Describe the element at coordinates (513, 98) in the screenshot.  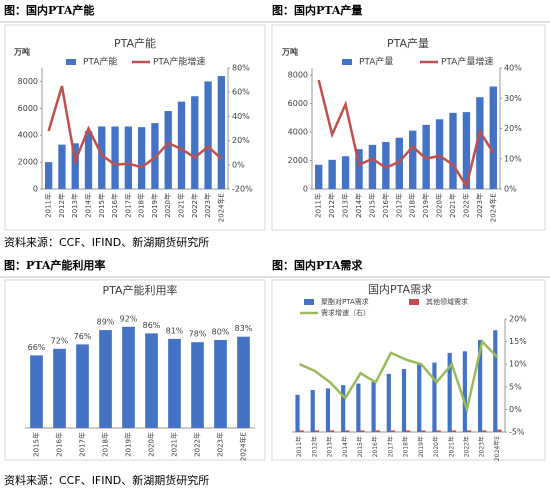
I see `y2-tick-label: 30%` at that location.